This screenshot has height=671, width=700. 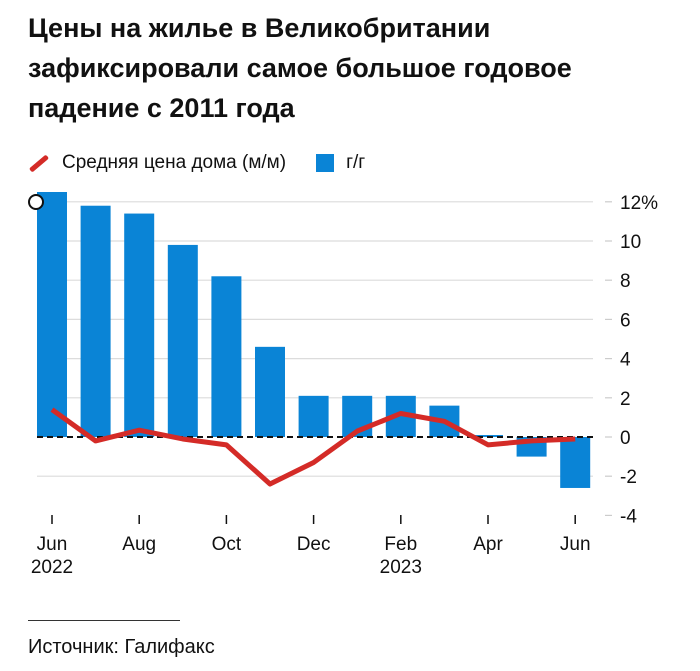 What do you see at coordinates (174, 162) in the screenshot?
I see `legend-line-label: Средняя цена дома (м/м)` at bounding box center [174, 162].